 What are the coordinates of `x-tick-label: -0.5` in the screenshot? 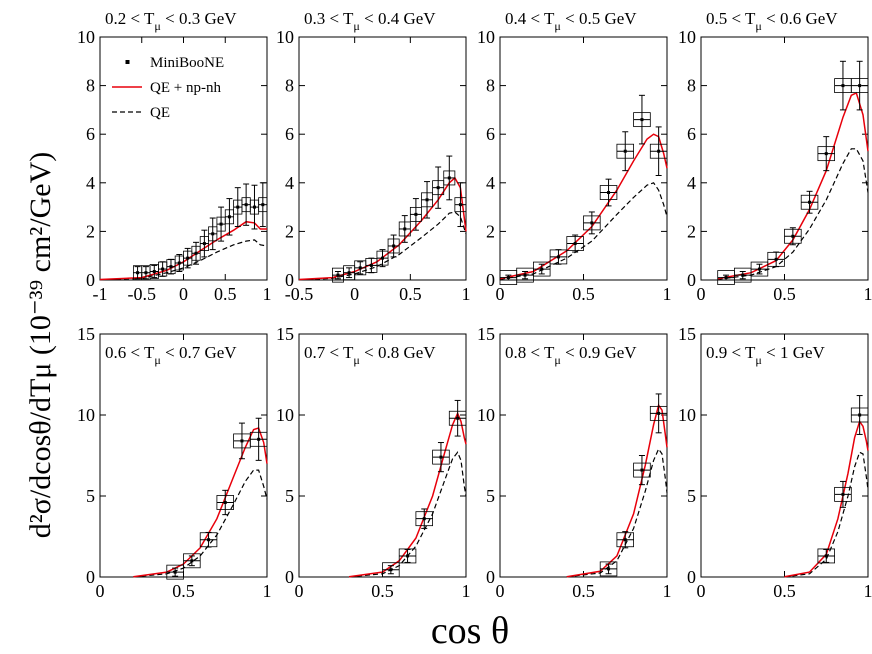 It's located at (299, 294).